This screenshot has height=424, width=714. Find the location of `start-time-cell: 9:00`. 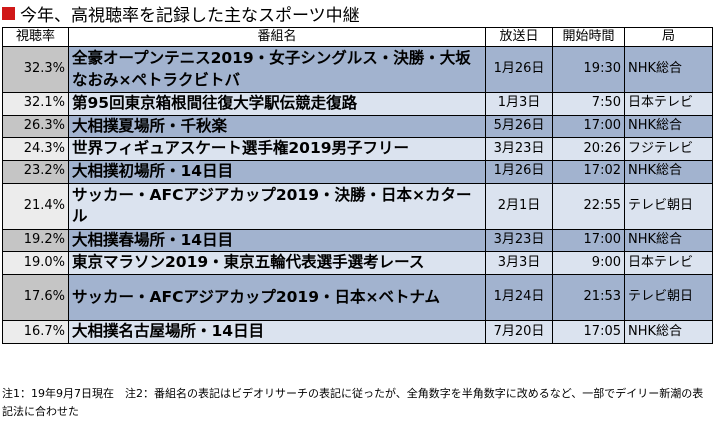

start-time-cell: 9:00 is located at coordinates (588, 263).